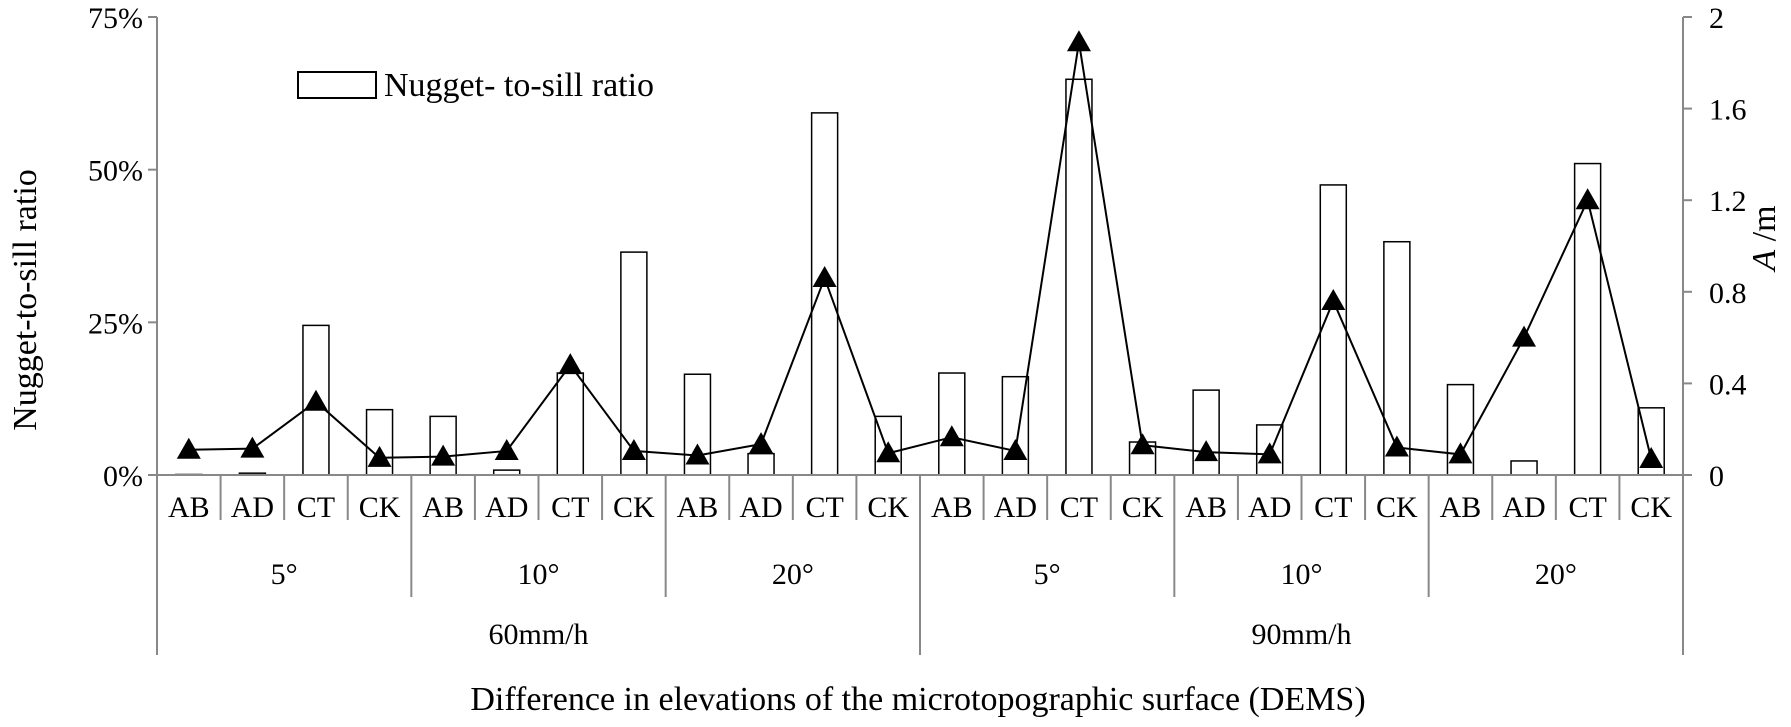 This screenshot has width=1791, height=727. What do you see at coordinates (1728, 384) in the screenshot?
I see `y2-tick-label: 0.4` at bounding box center [1728, 384].